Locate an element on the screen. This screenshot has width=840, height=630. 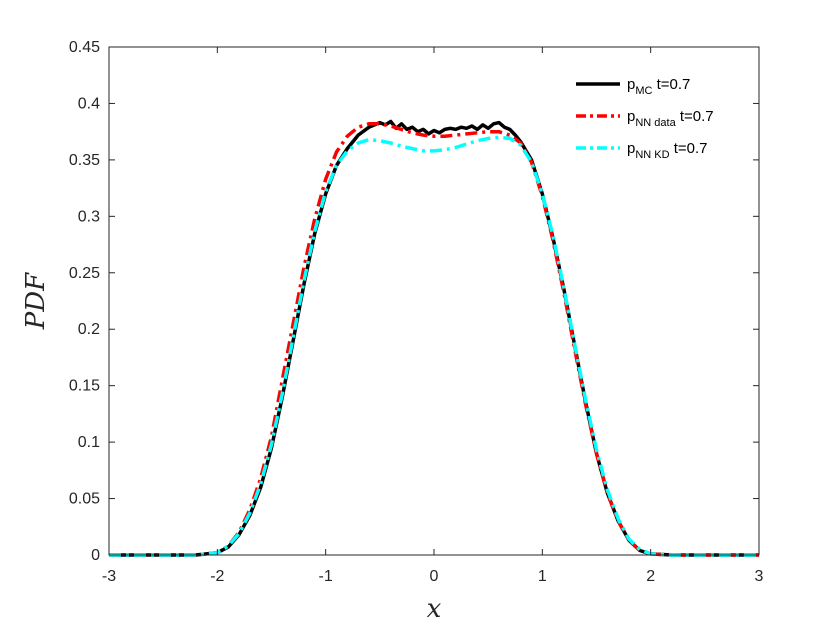
y-tick-label: 0.3 is located at coordinates (89, 216).